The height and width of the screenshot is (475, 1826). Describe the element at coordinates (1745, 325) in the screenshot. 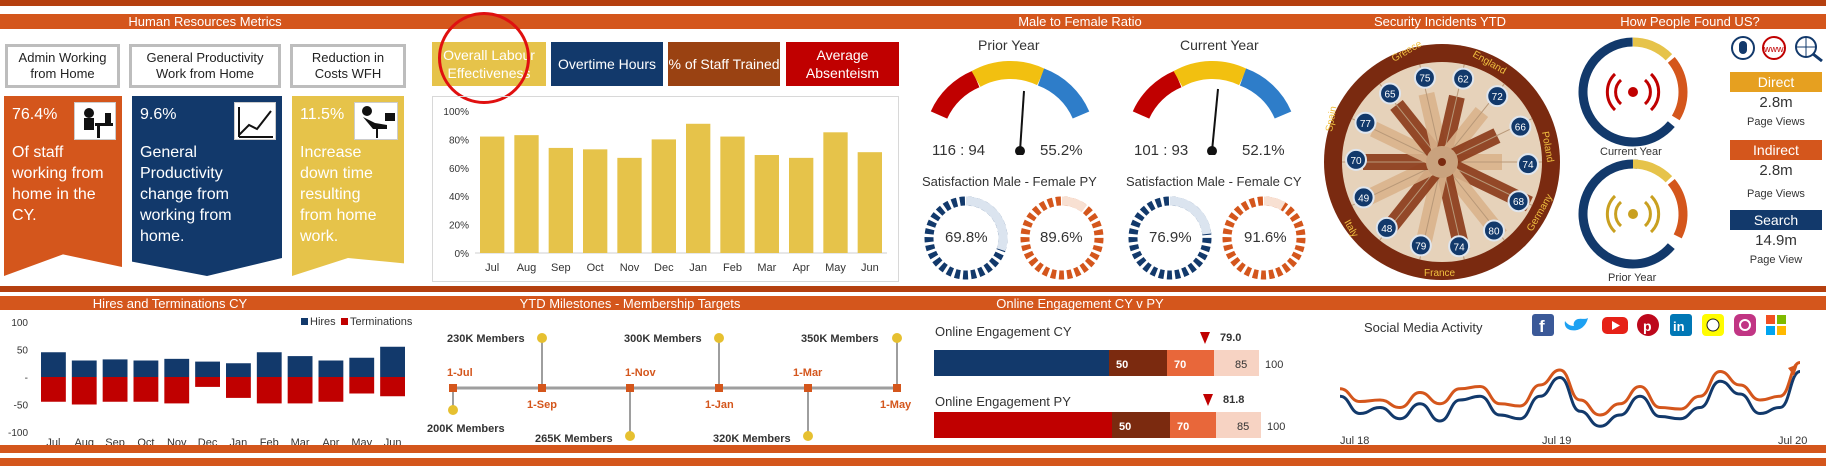

I see `instagram-icon` at that location.